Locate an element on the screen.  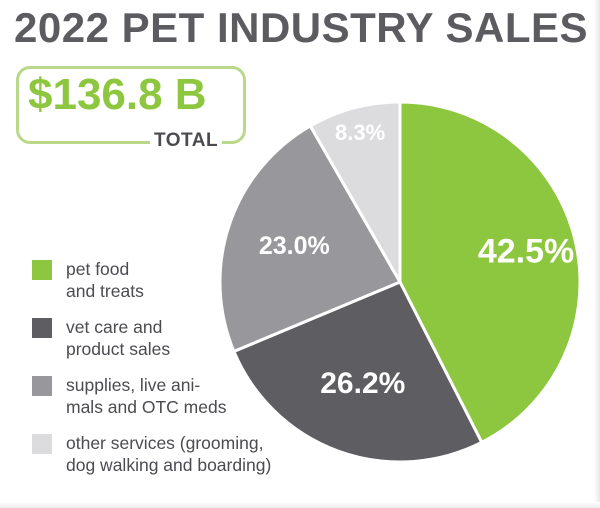
legend-line: dog walking and boarding) is located at coordinates (169, 465).